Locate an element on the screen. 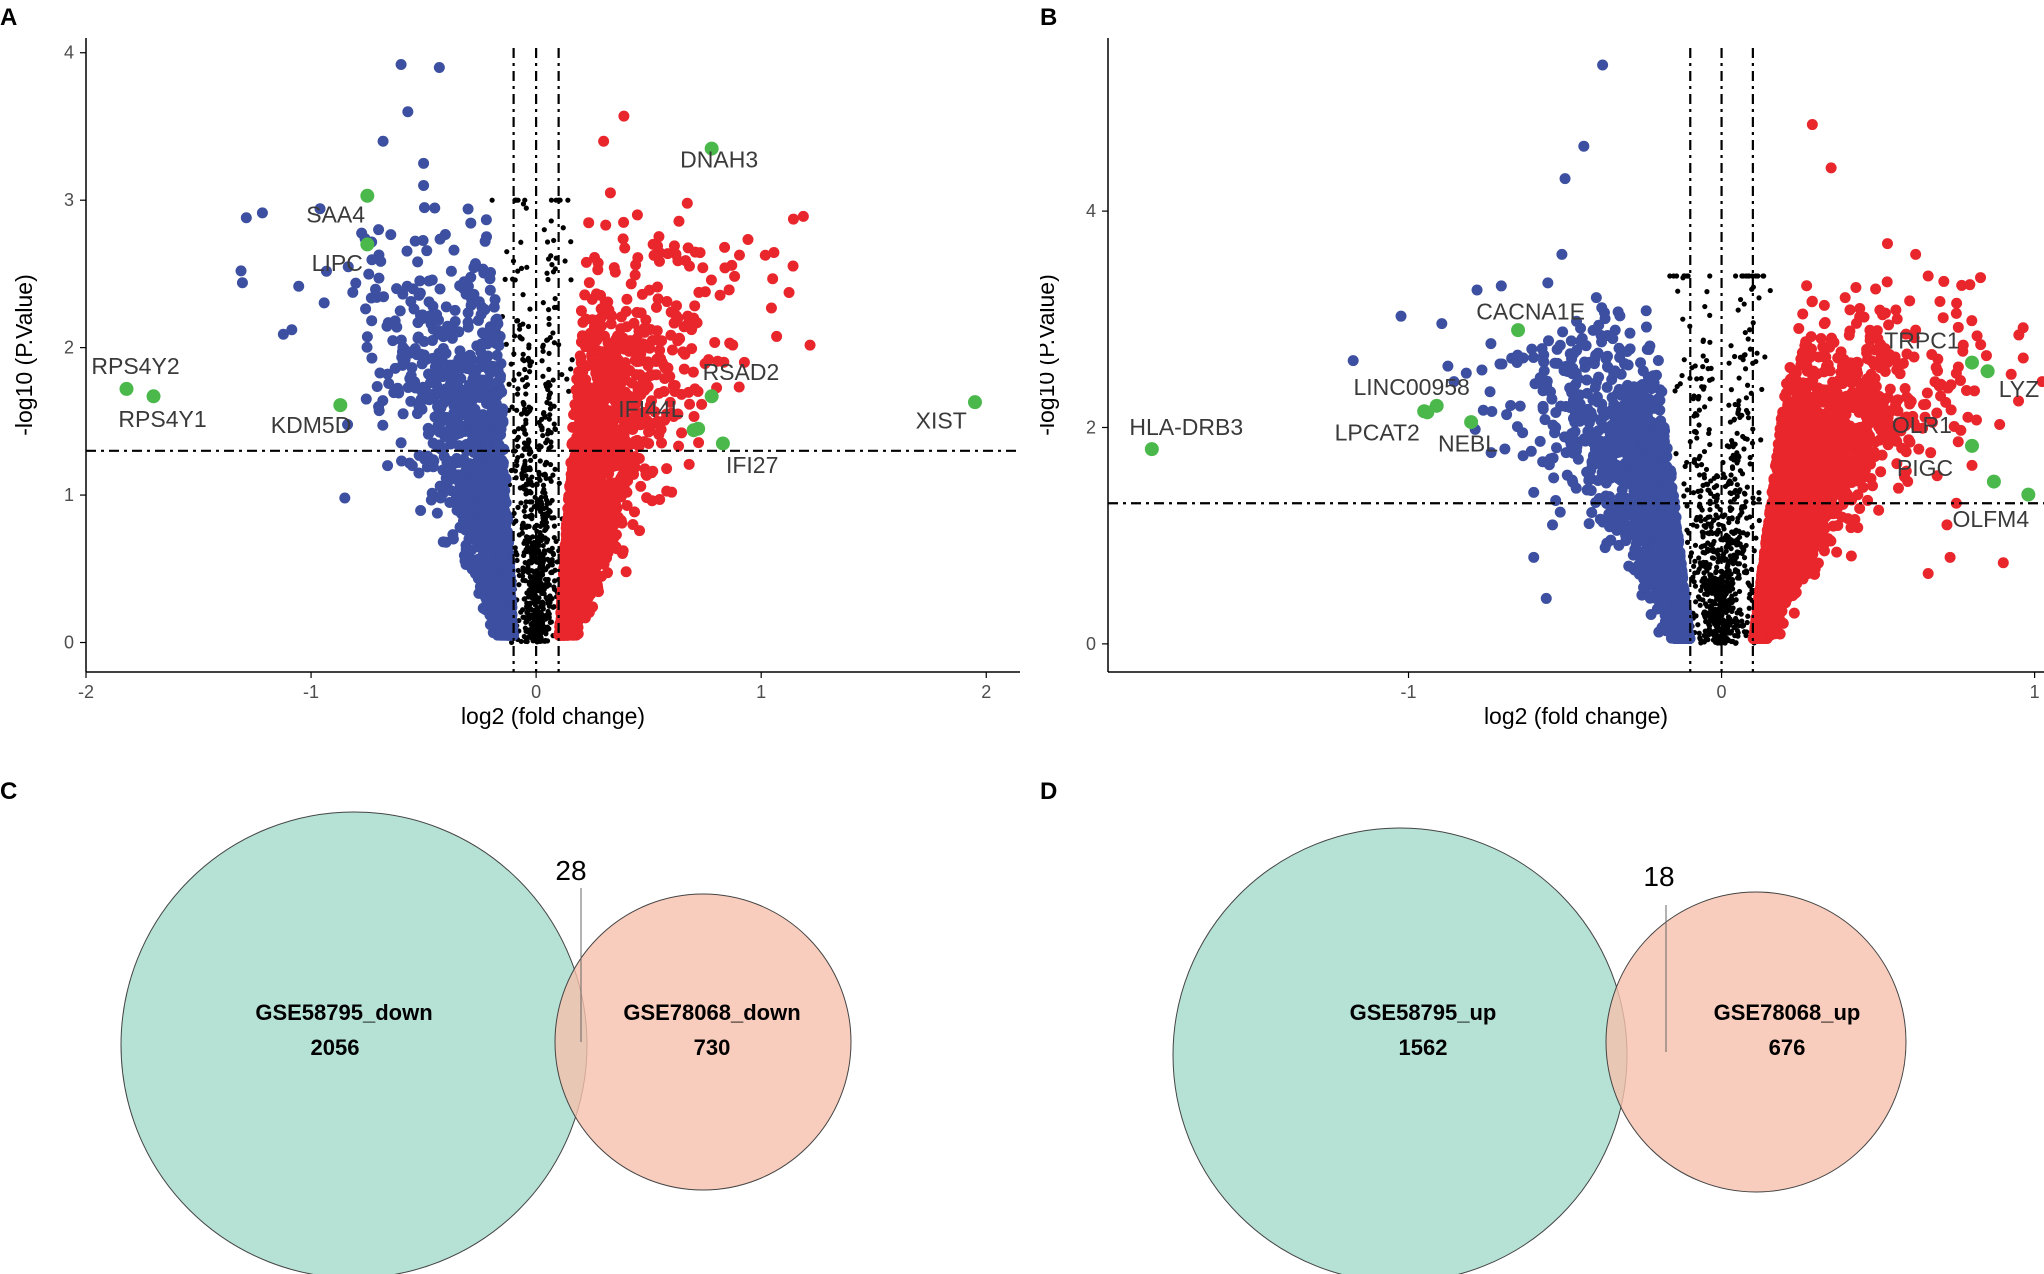  y-tick-label: 0 is located at coordinates (1091, 644).